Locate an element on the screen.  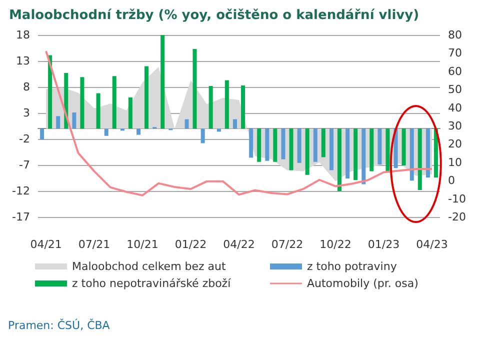
y-tick-label: -2 is located at coordinates (24, 139).